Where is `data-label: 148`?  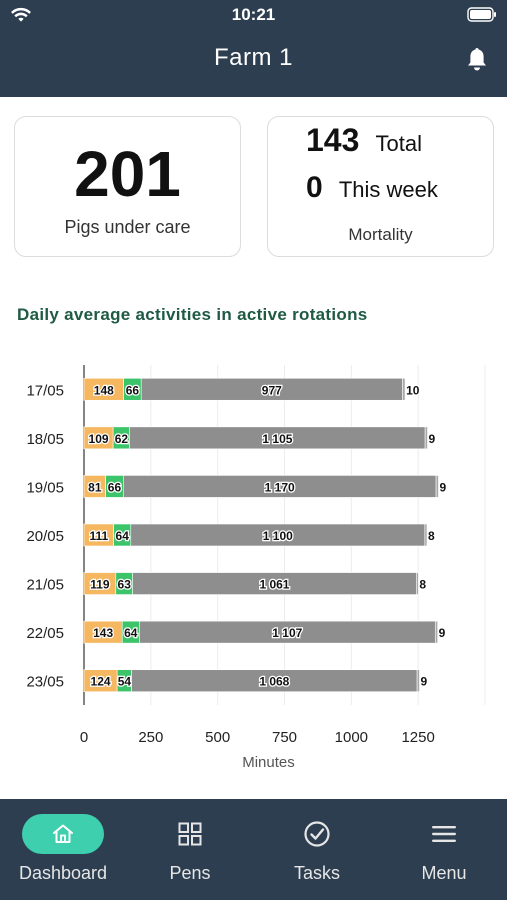 data-label: 148 is located at coordinates (104, 390).